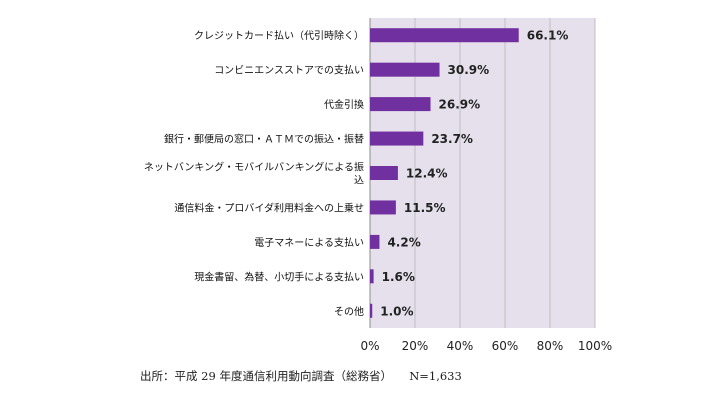 The image size is (720, 400). I want to click on x-tick-label: 20%, so click(415, 346).